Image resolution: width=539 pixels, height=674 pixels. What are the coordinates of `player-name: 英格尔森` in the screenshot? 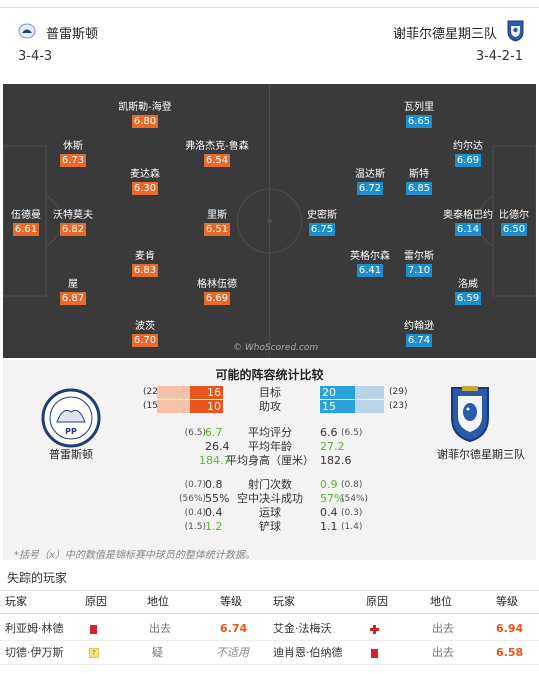 It's located at (370, 256).